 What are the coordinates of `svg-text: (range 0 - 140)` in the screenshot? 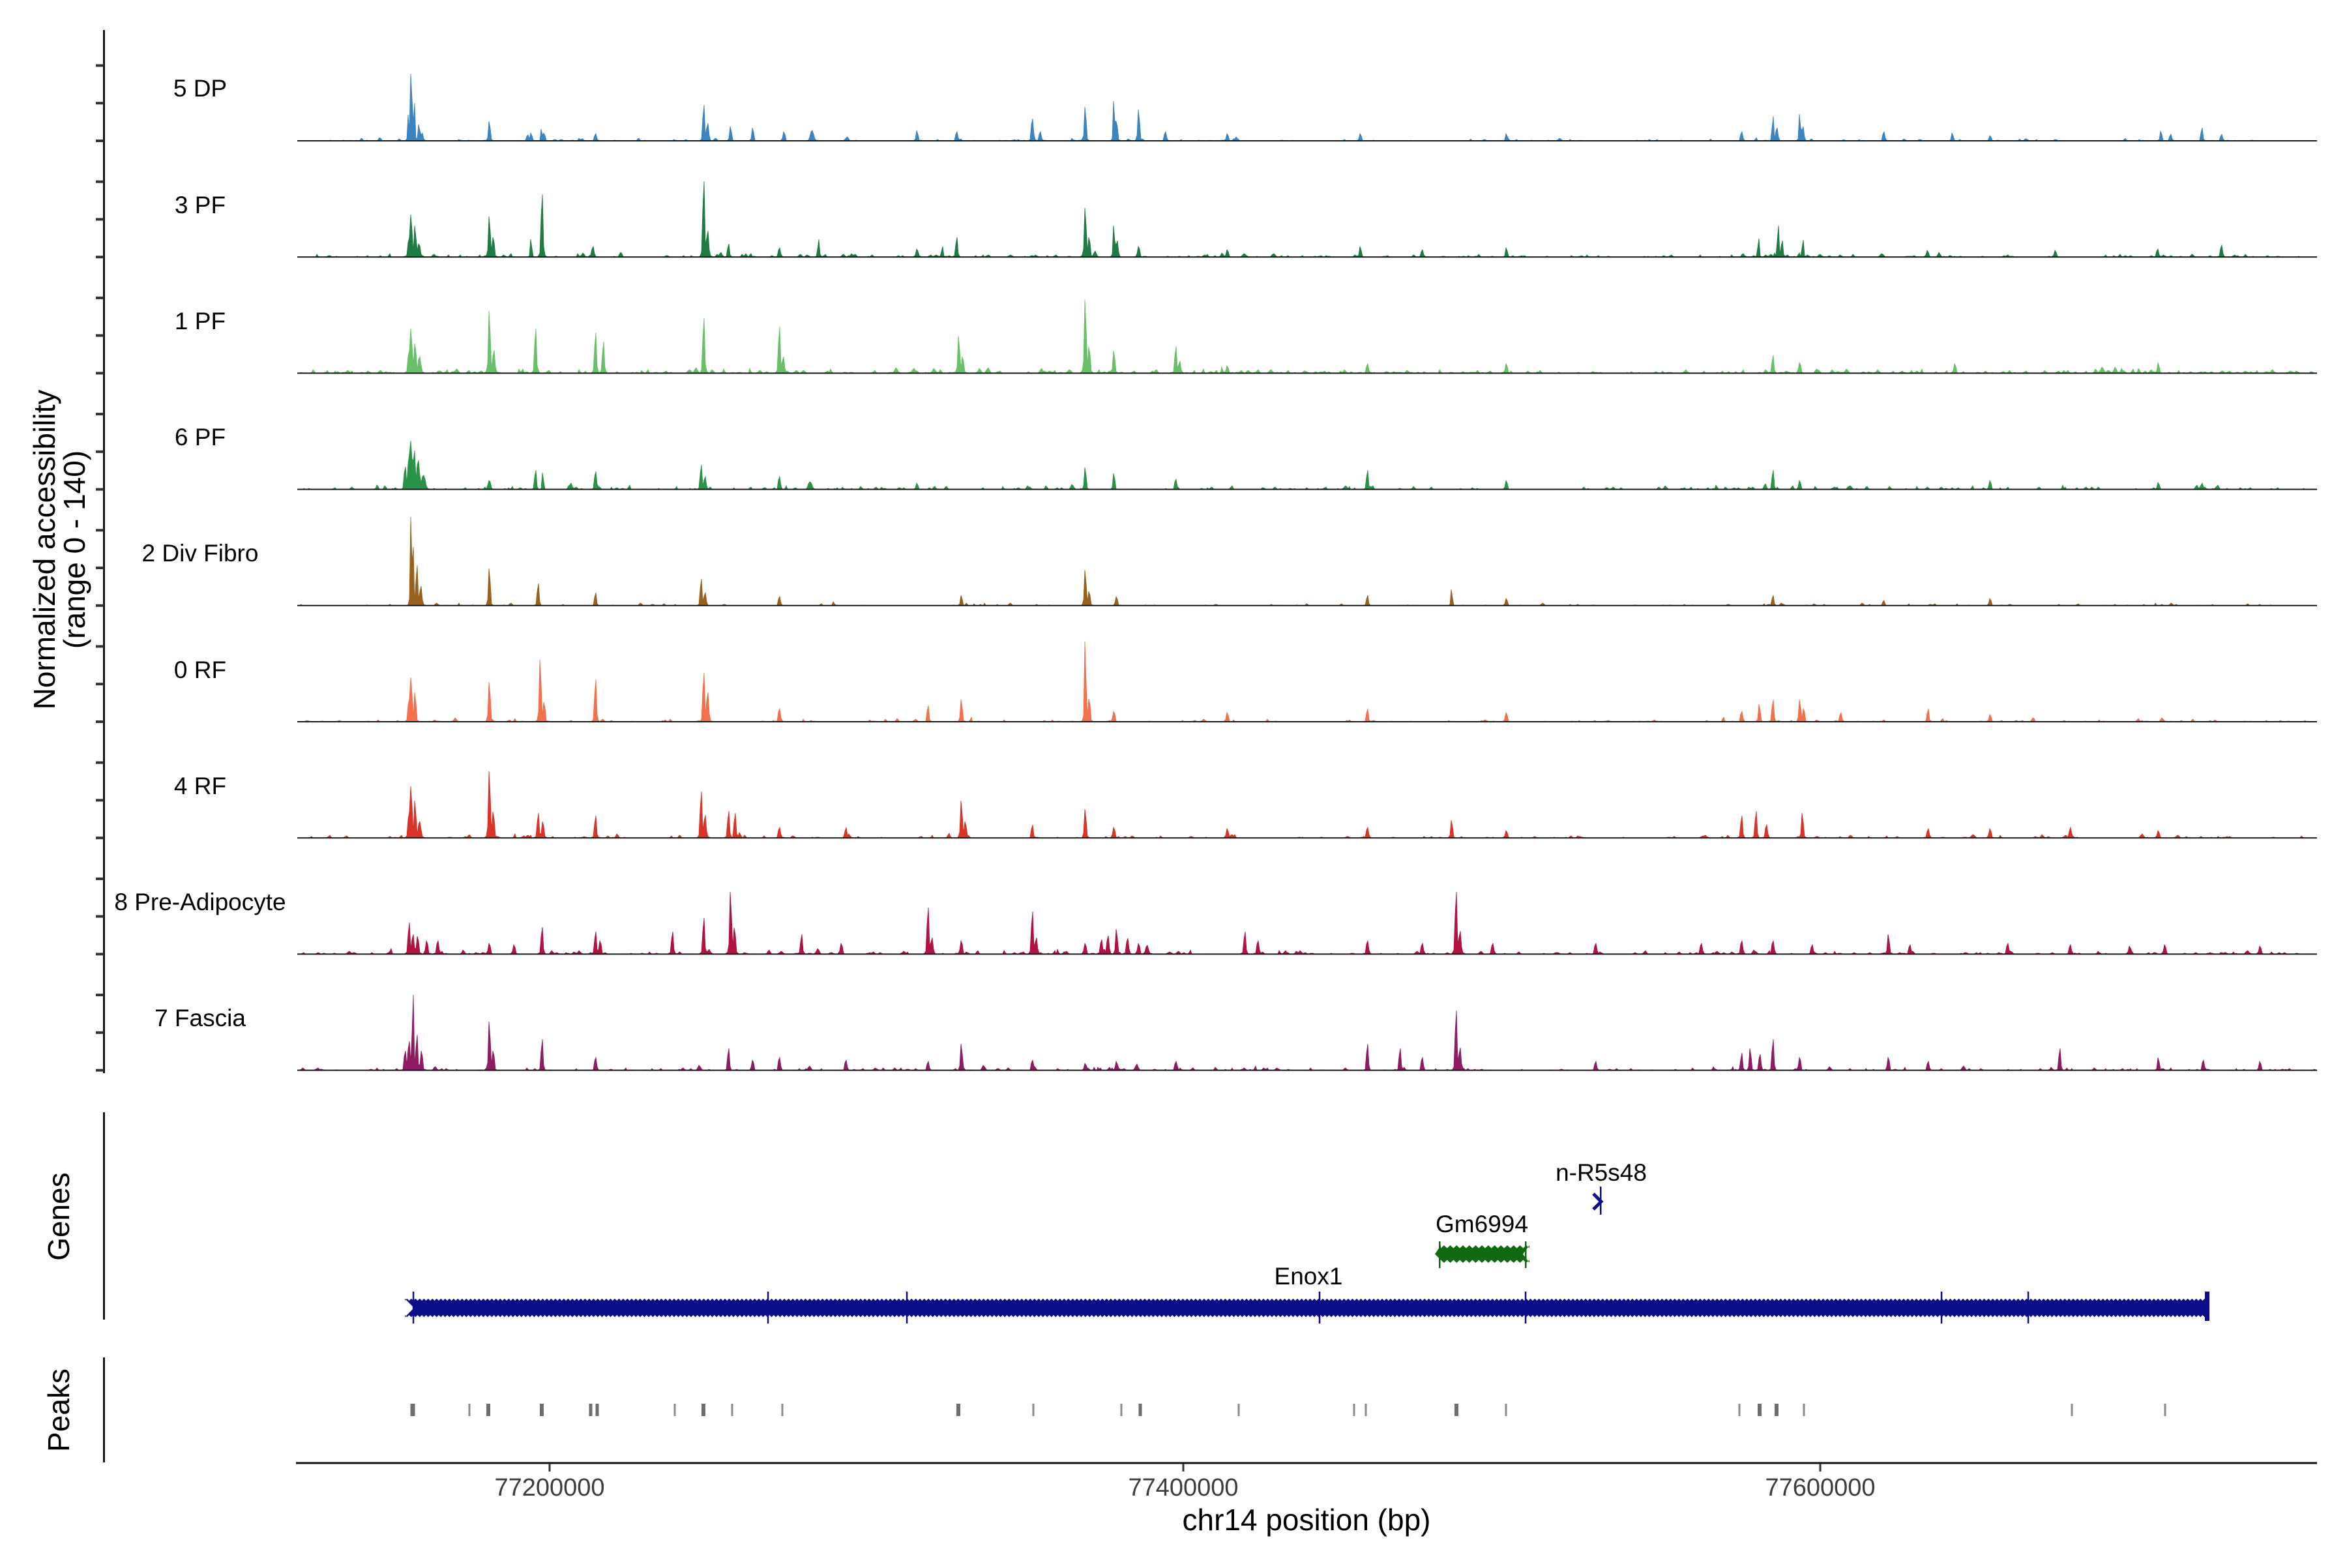 It's located at (74, 550).